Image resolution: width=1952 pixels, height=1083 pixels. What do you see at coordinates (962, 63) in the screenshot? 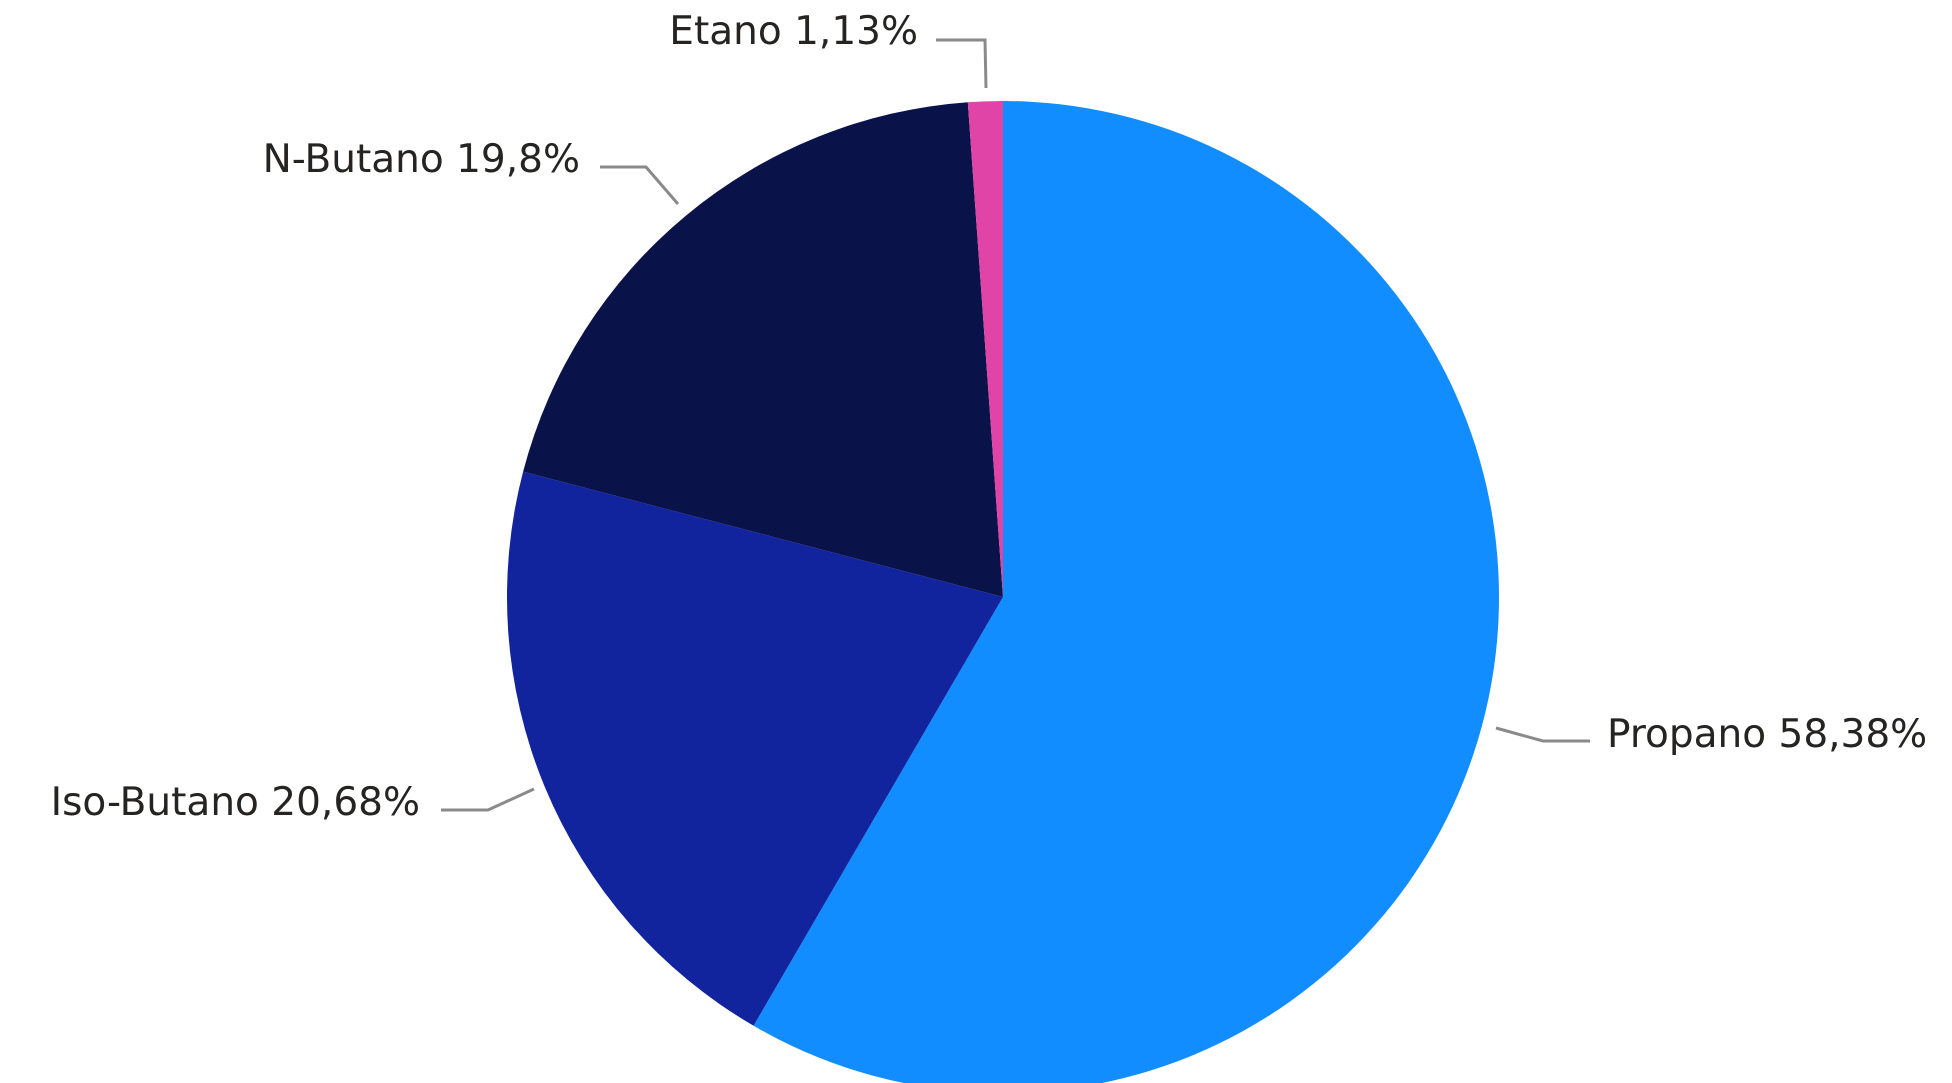
I see `leader-line-etano` at bounding box center [962, 63].